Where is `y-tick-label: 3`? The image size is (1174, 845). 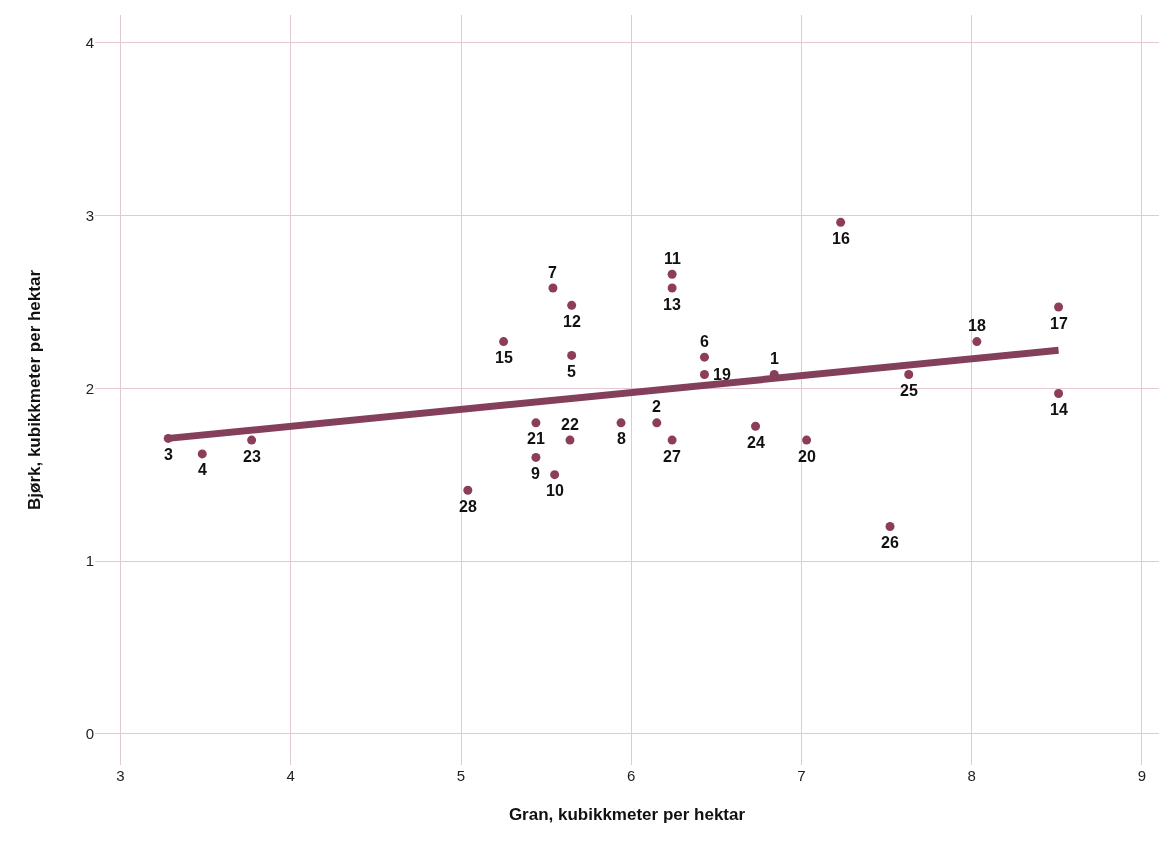 y-tick-label: 3 is located at coordinates (89, 215).